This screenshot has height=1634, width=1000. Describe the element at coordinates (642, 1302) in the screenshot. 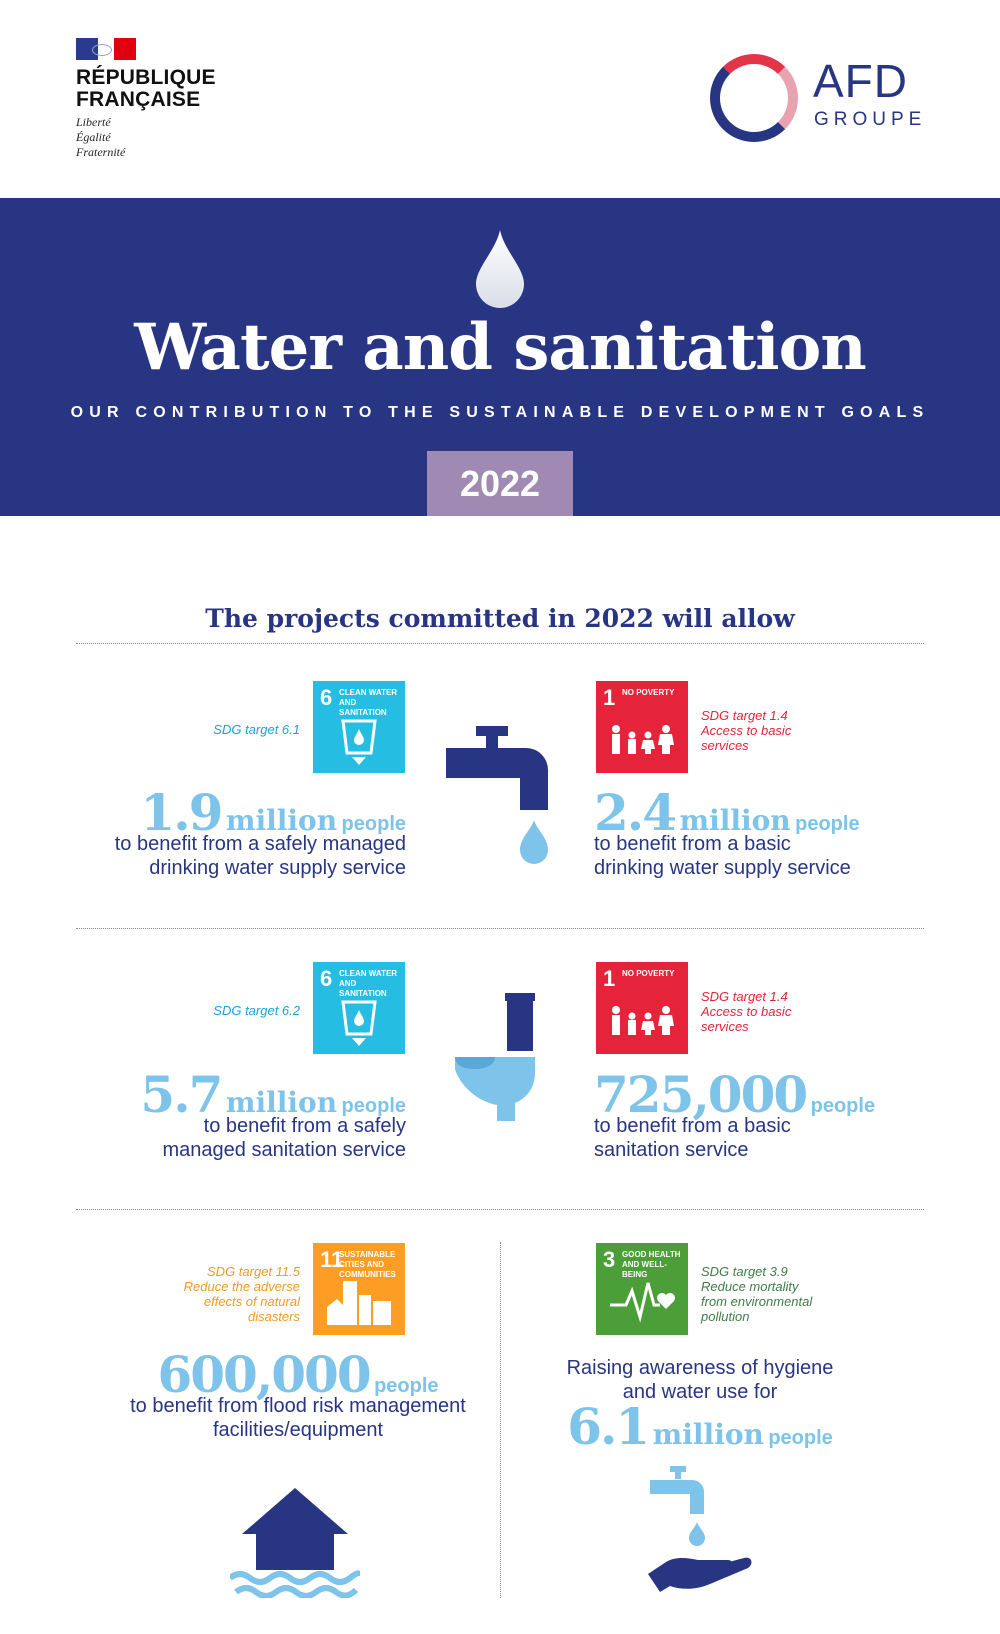

I see `heartbeat-icon` at that location.